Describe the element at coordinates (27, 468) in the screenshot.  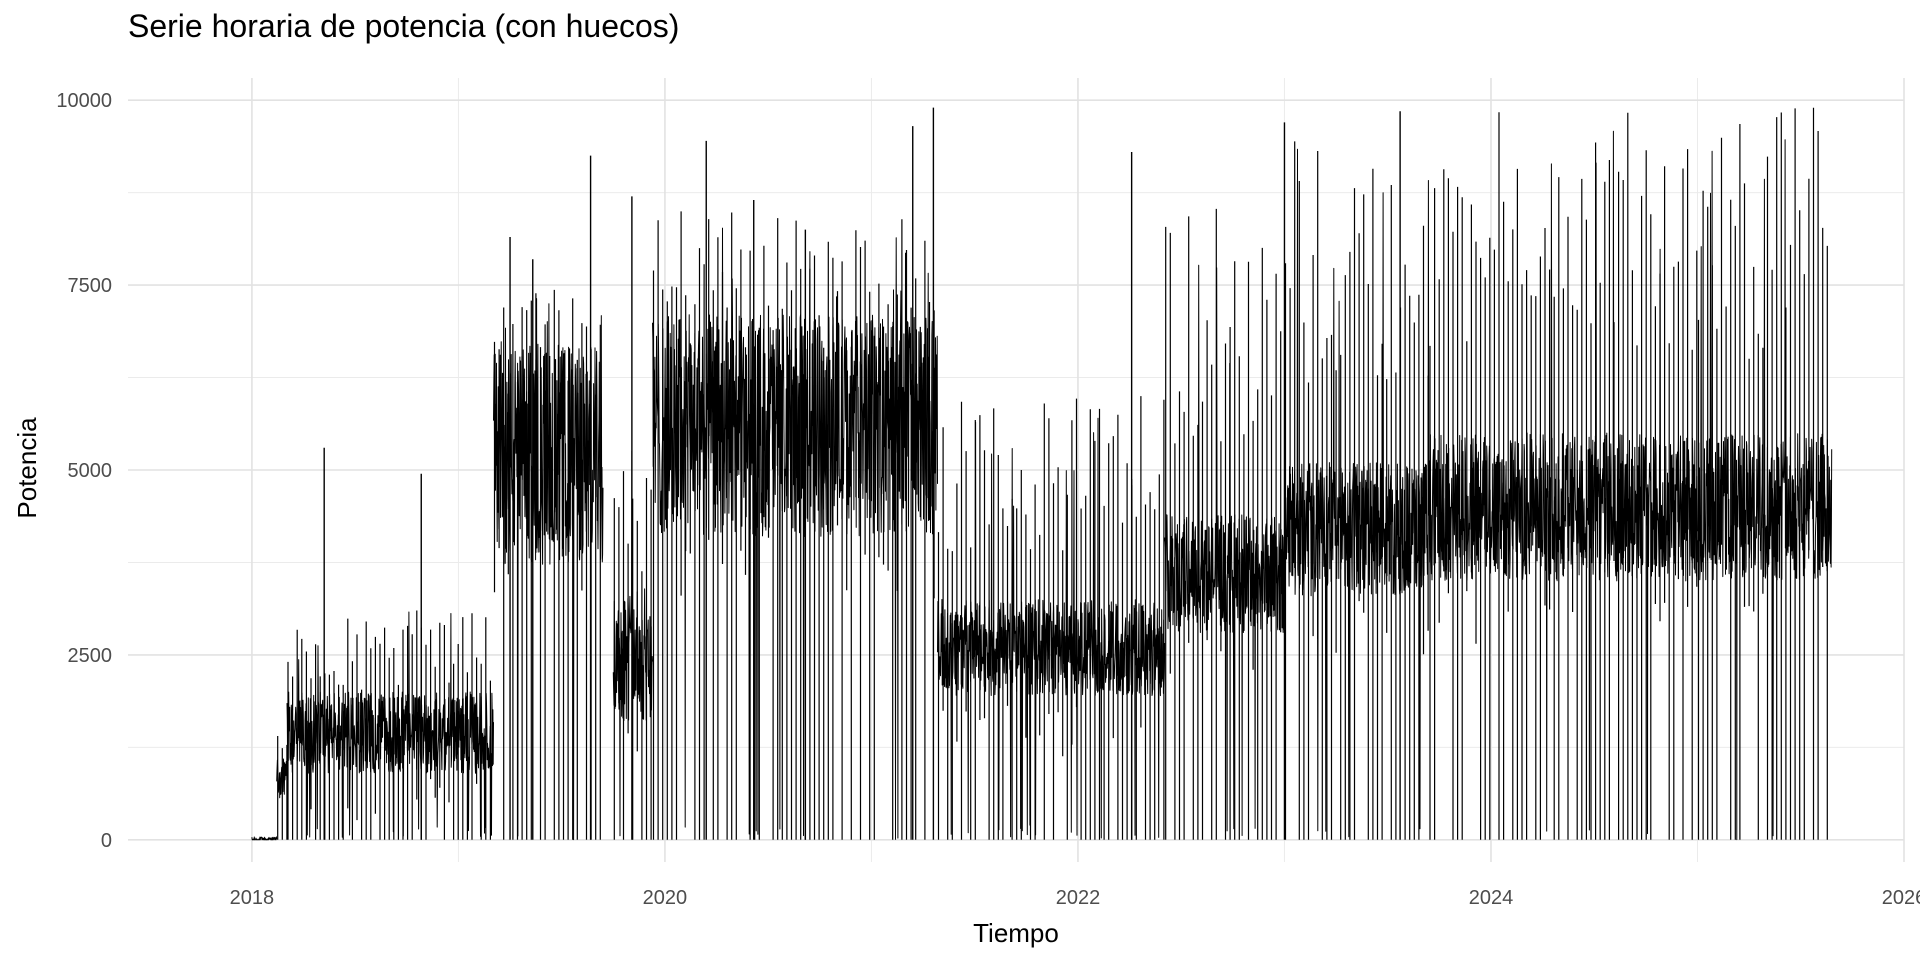
I see `y-axis-label: Potencia` at that location.